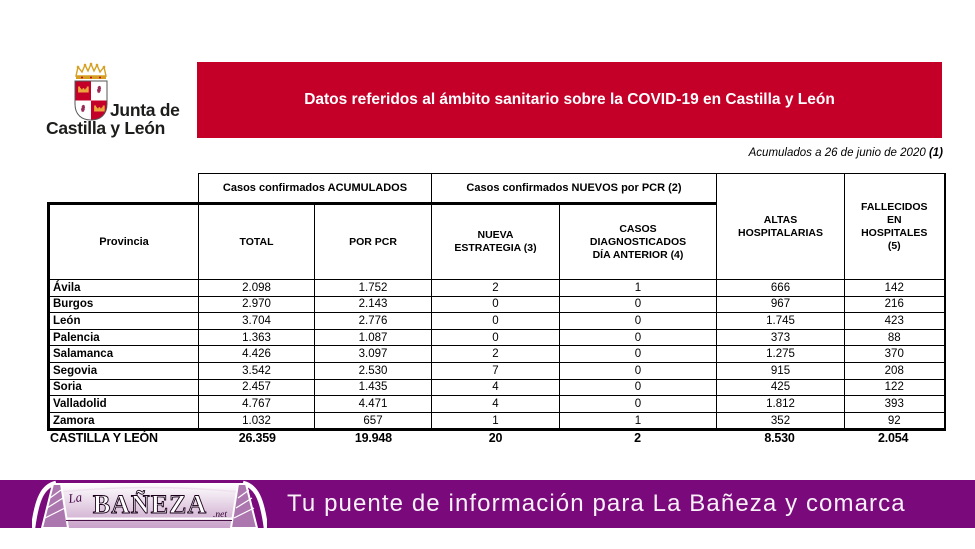 Image resolution: width=975 pixels, height=549 pixels. What do you see at coordinates (257, 438) in the screenshot?
I see `totals-total: 26.359` at bounding box center [257, 438].